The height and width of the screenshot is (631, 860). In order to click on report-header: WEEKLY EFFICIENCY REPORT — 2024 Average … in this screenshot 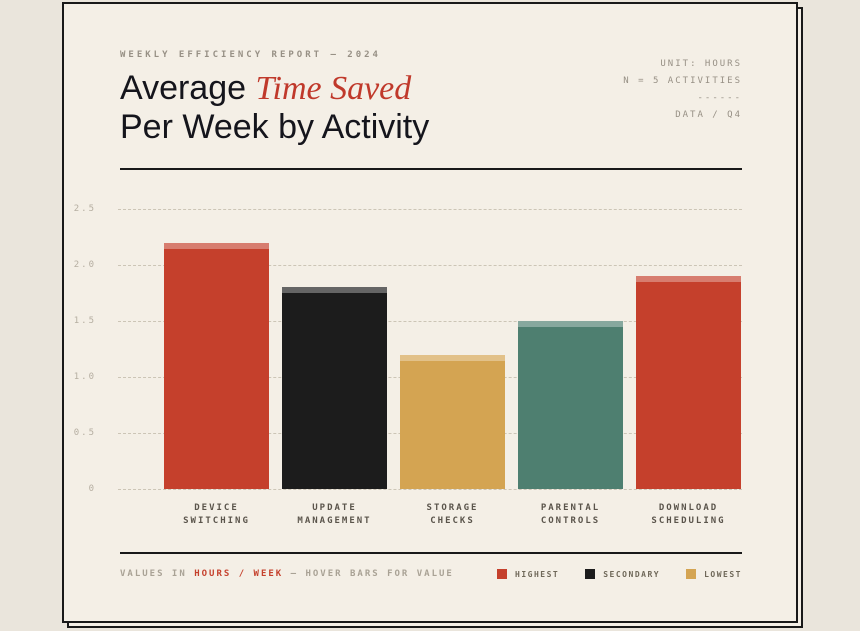, I will do `click(431, 98)`.